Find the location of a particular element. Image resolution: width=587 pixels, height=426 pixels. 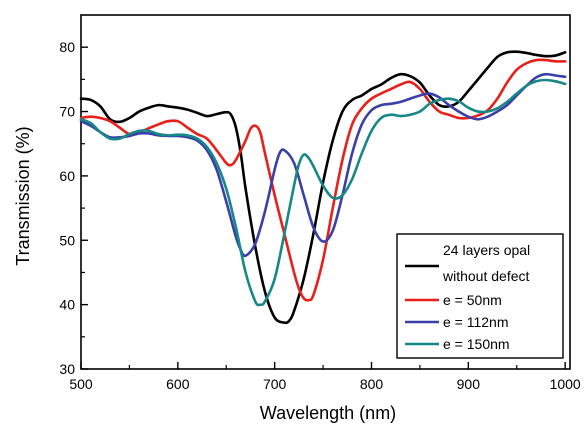

y-tick-label: 70 is located at coordinates (67, 112).